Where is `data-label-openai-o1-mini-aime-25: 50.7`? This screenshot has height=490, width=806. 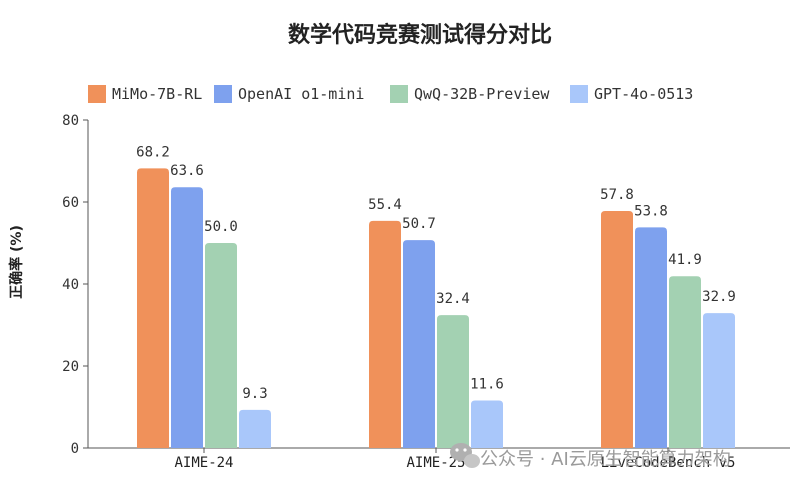
data-label-openai-o1-mini-aime-25: 50.7 is located at coordinates (419, 224).